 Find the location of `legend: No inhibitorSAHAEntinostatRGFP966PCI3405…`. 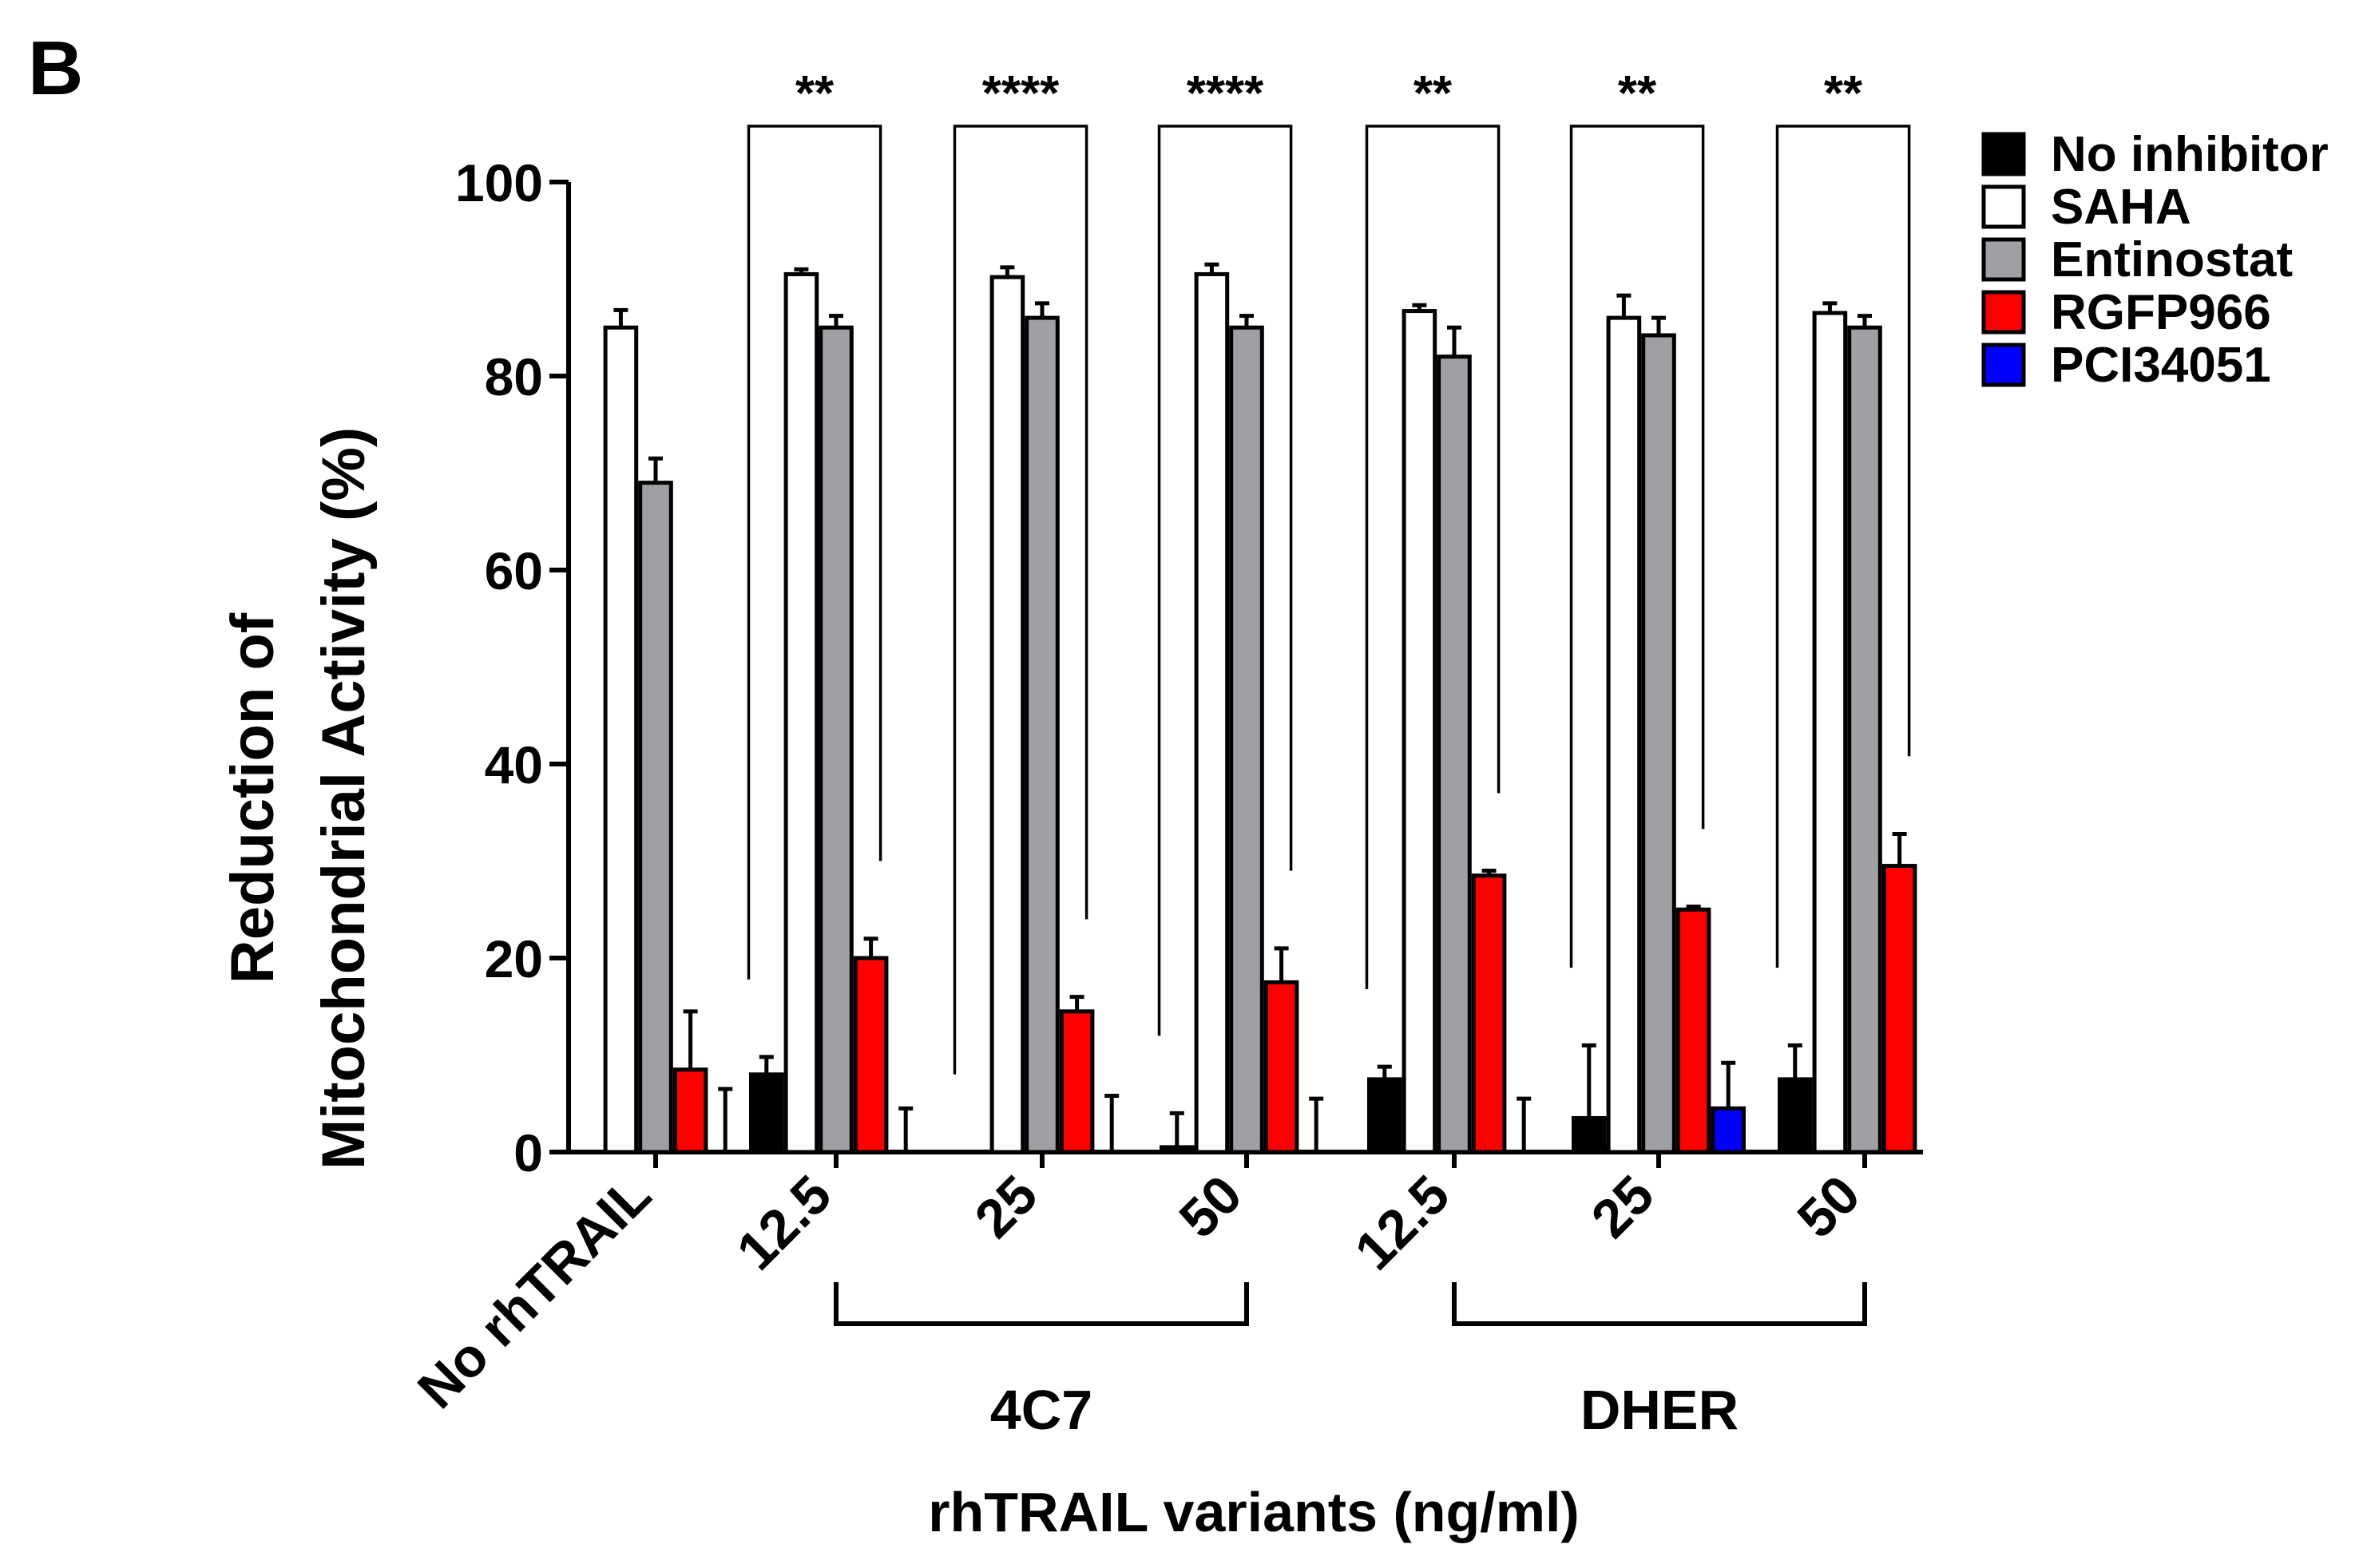

legend: No inhibitorSAHAEntinostatRGFP966PCI3405… is located at coordinates (2155, 260).